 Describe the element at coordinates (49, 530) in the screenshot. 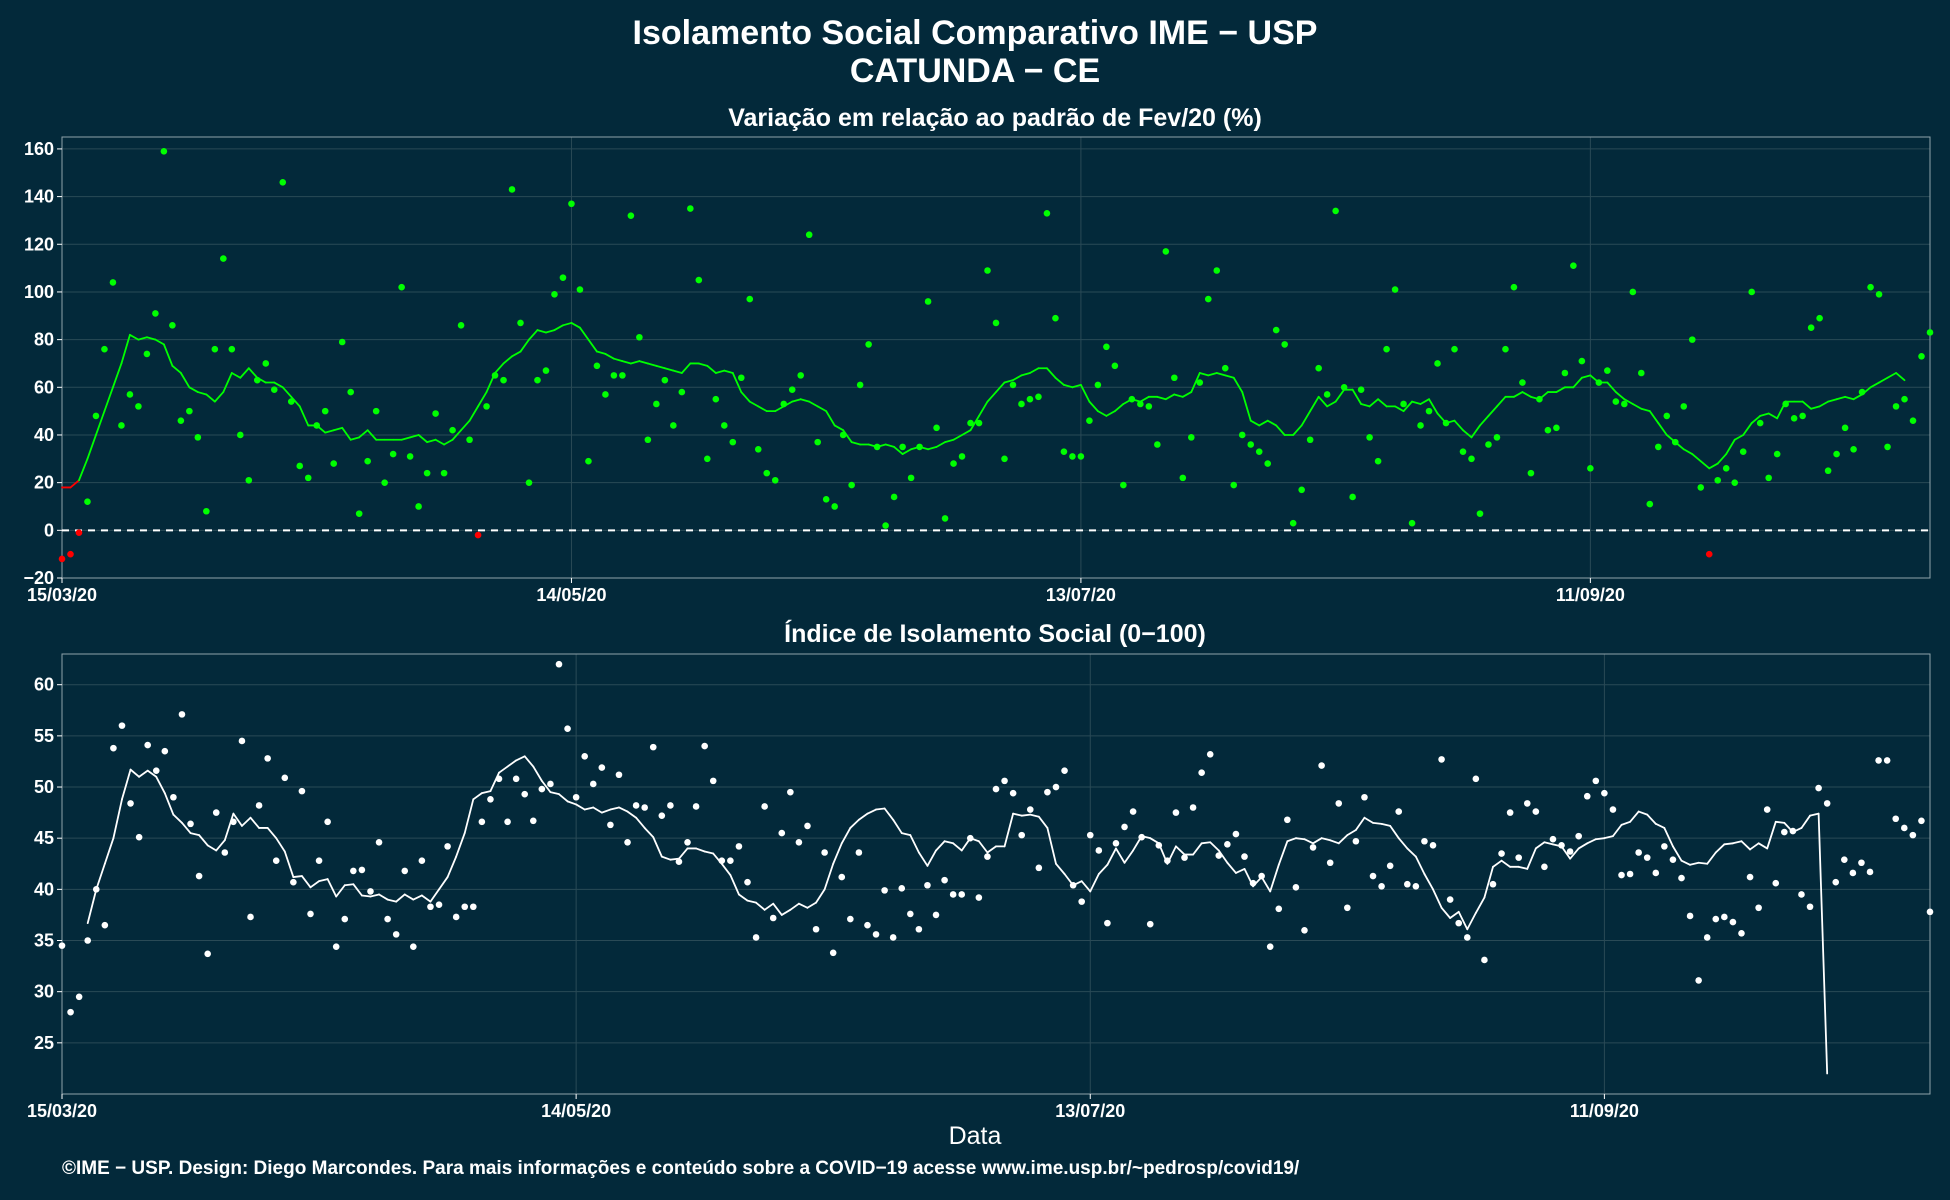

I see `y-tick-label: 0` at that location.